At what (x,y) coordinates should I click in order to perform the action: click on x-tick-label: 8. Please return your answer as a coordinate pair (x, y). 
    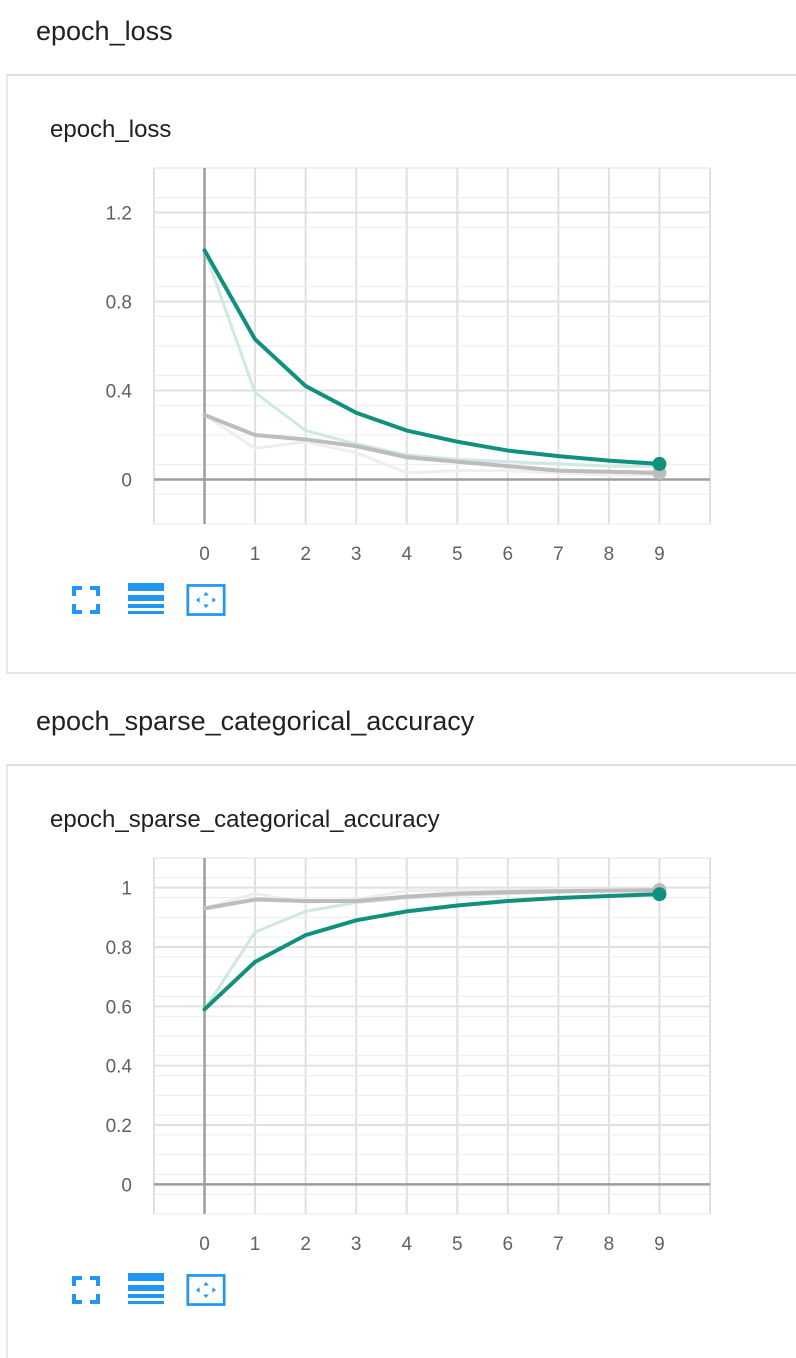
    Looking at the image, I should click on (609, 1244).